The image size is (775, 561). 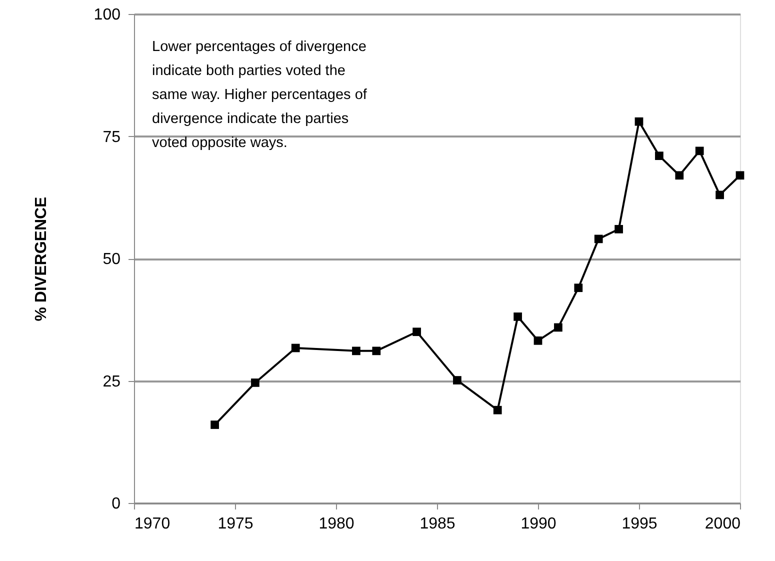 I want to click on y-tick-label: 50, so click(x=111, y=259).